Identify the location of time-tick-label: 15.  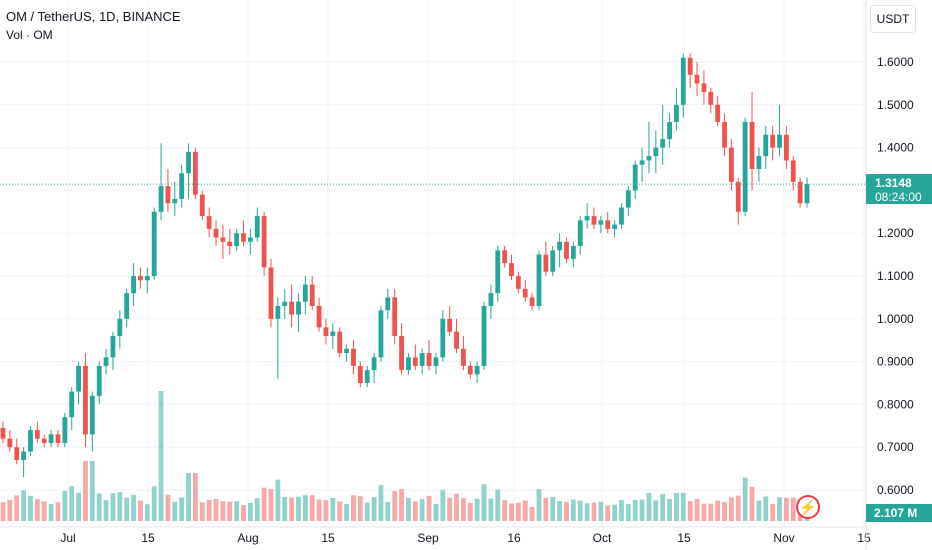
(684, 538).